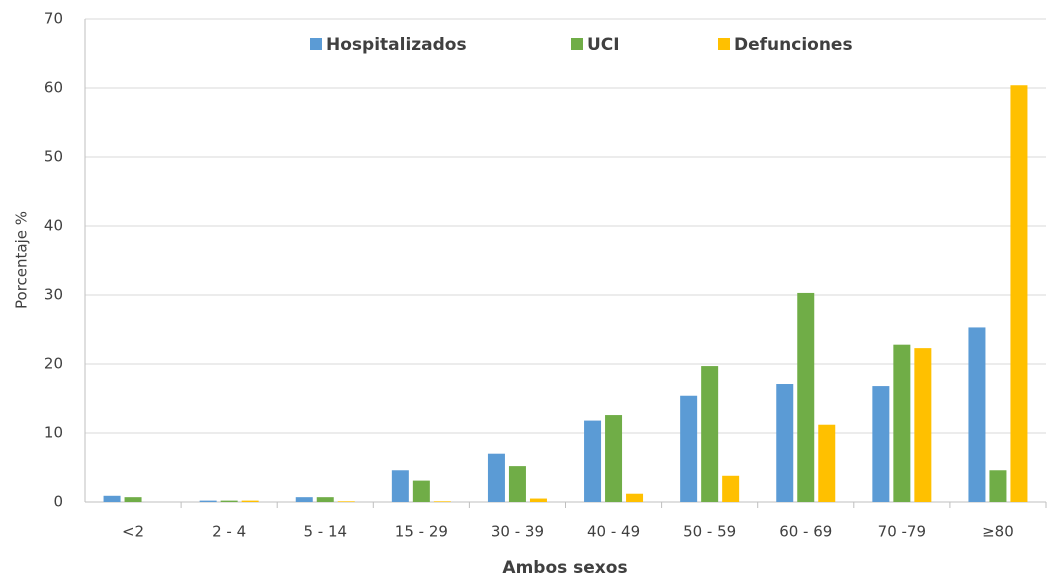 This screenshot has height=583, width=1048. What do you see at coordinates (133, 532) in the screenshot?
I see `x-tick-label: <2` at bounding box center [133, 532].